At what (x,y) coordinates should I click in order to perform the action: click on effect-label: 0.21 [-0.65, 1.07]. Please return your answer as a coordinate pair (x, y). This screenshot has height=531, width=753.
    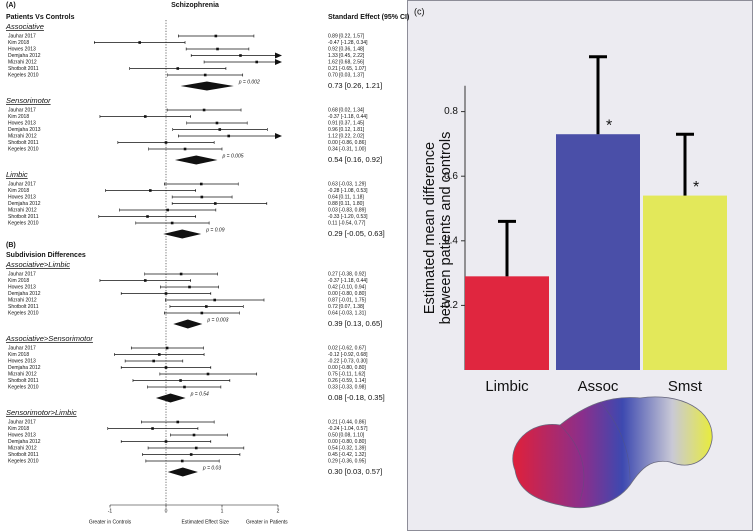
    Looking at the image, I should click on (347, 69).